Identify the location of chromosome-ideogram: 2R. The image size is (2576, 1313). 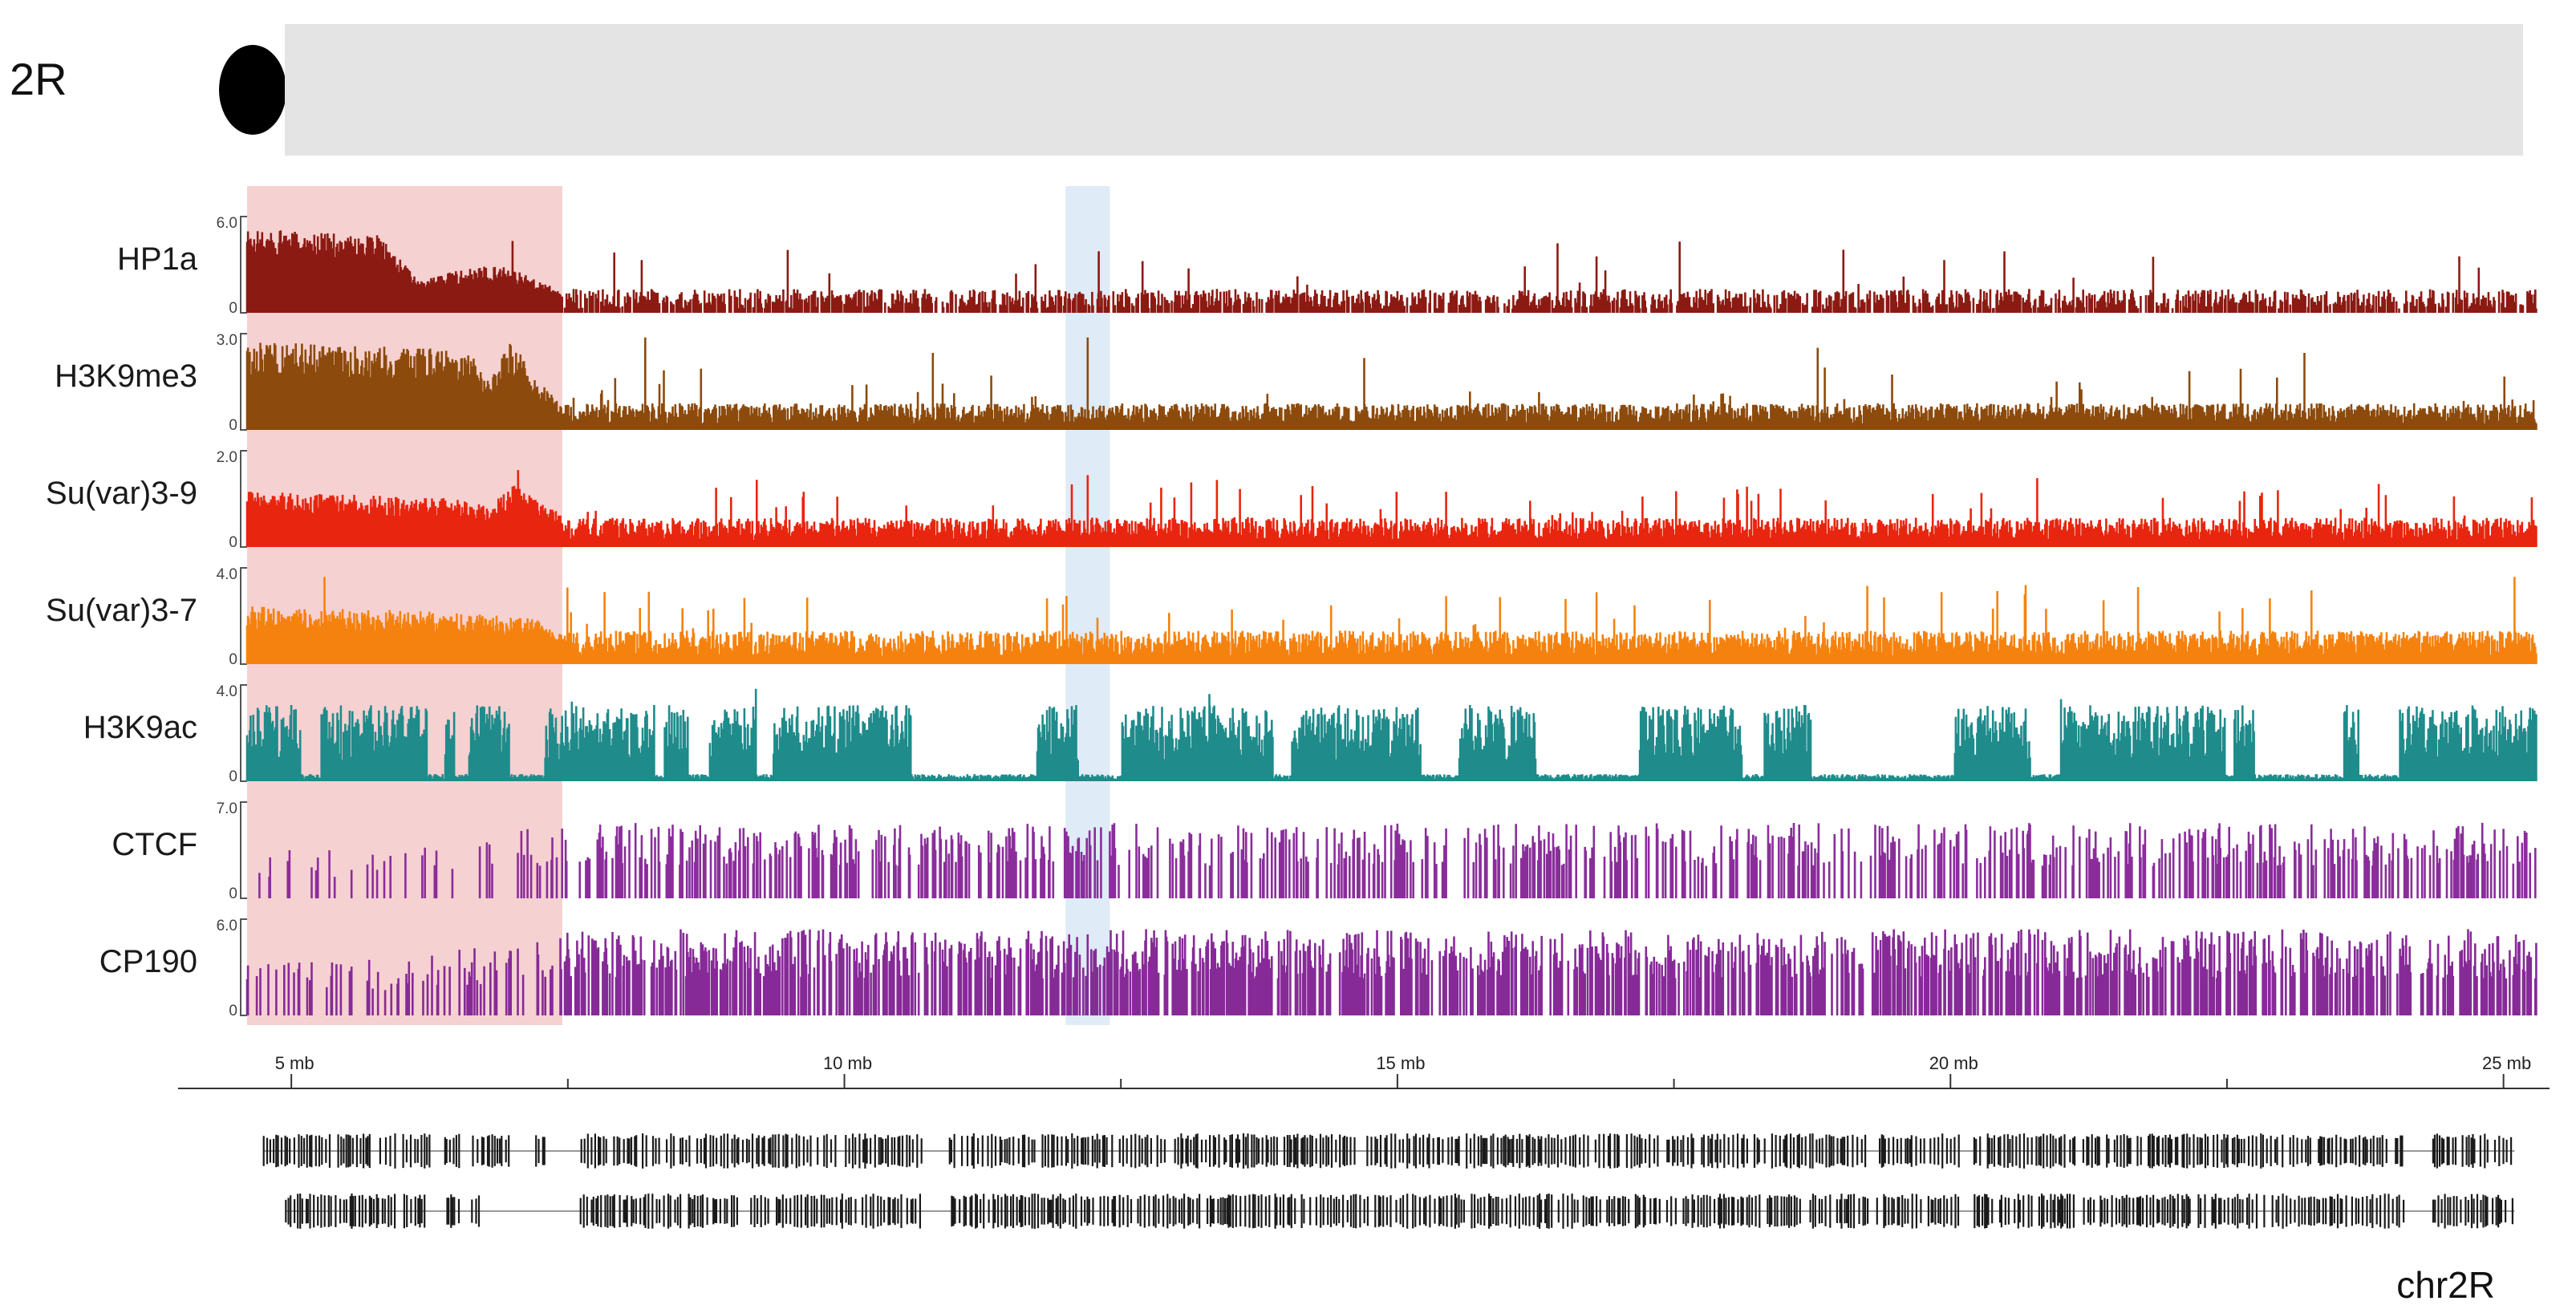
(1266, 90).